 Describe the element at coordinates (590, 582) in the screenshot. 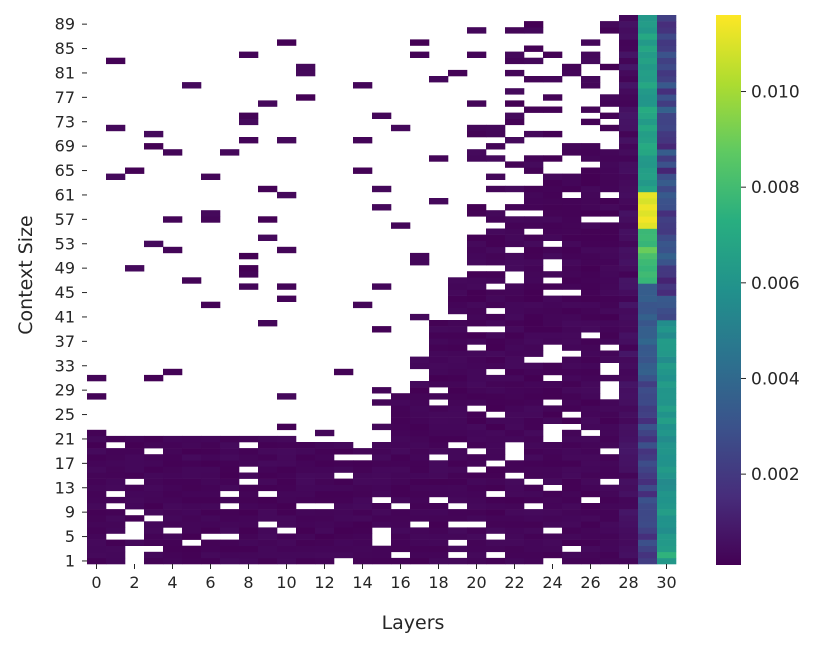

I see `x-tick-label: 26` at that location.